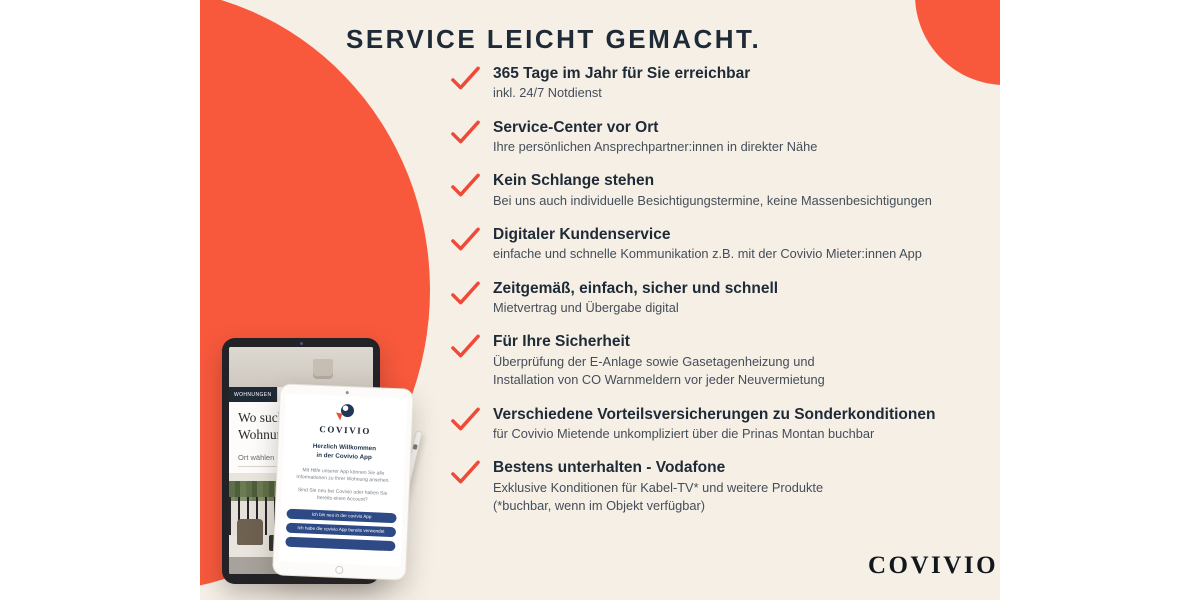 The image size is (1200, 600). Describe the element at coordinates (576, 127) in the screenshot. I see `feature-title: Service-Center vor Ort` at that location.